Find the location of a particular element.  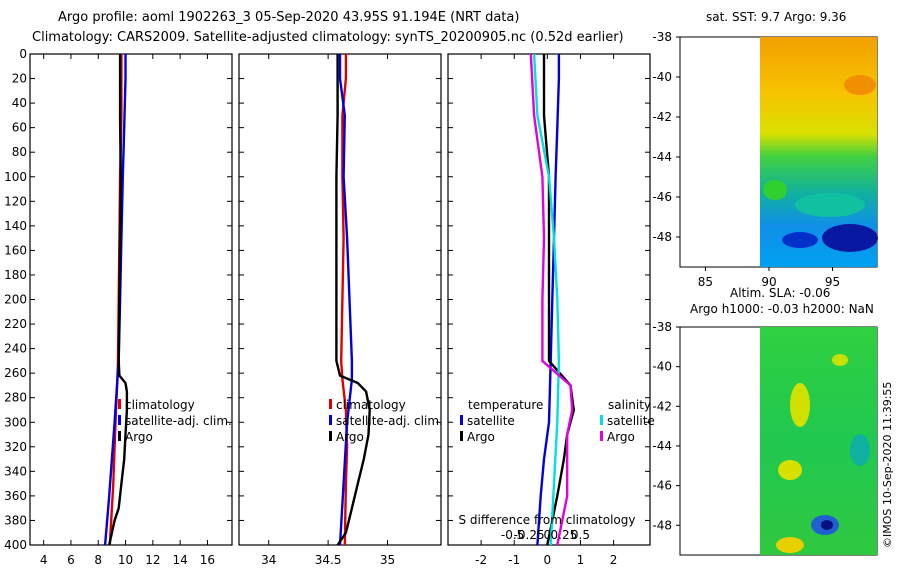

map-y-tick-label-sla_map: -44 is located at coordinates (662, 446).